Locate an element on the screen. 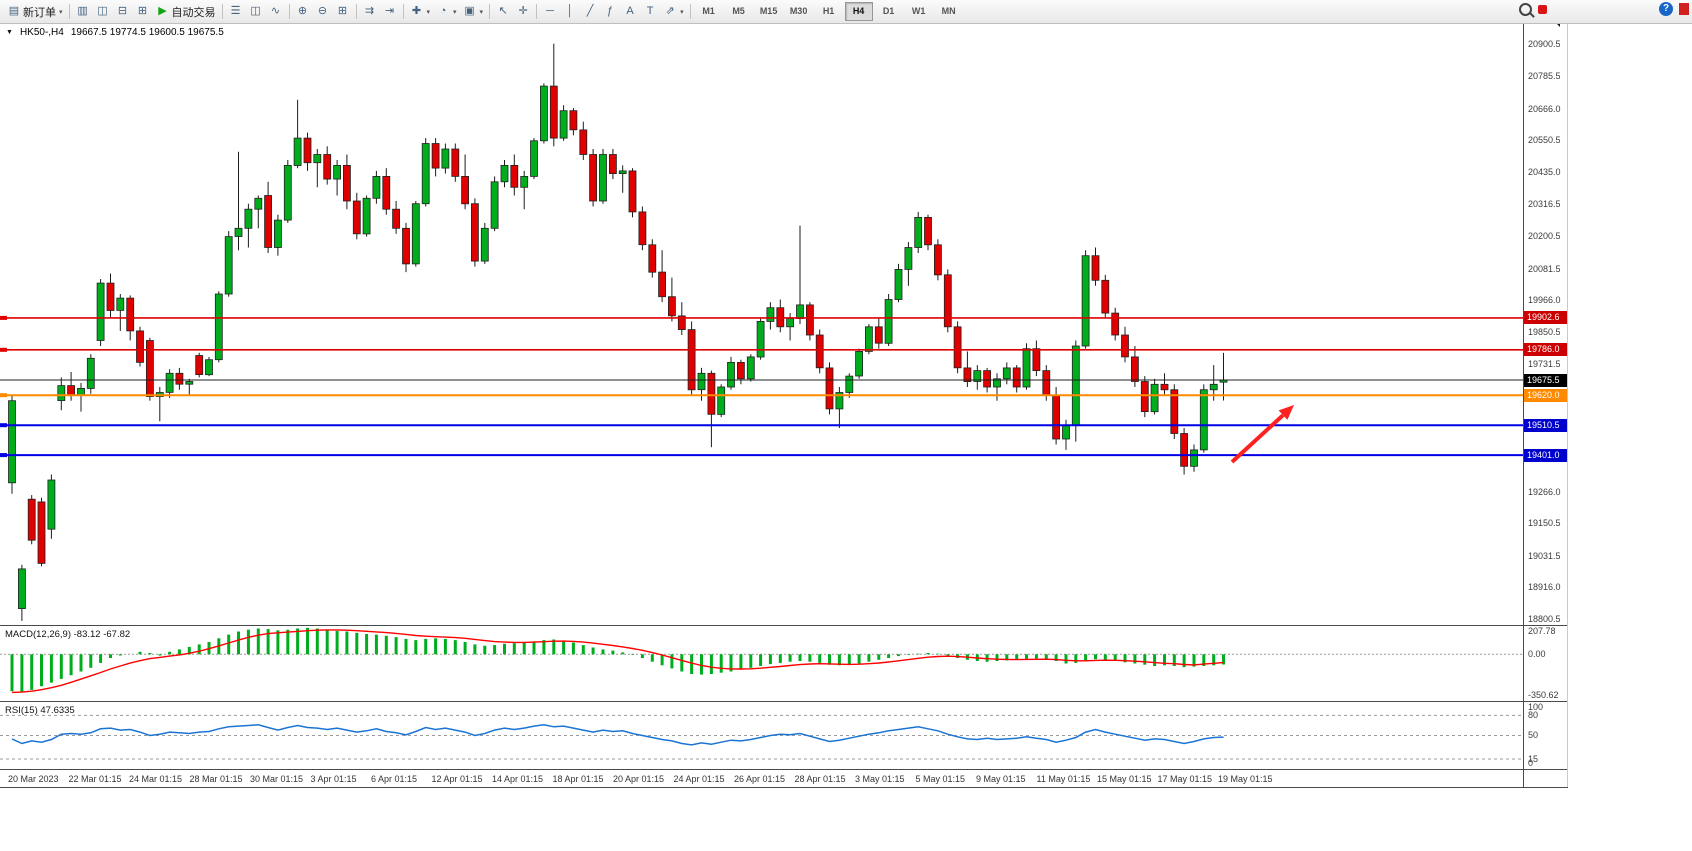 This screenshot has width=1692, height=851. timeframe-m30-button: M30 is located at coordinates (798, 11).